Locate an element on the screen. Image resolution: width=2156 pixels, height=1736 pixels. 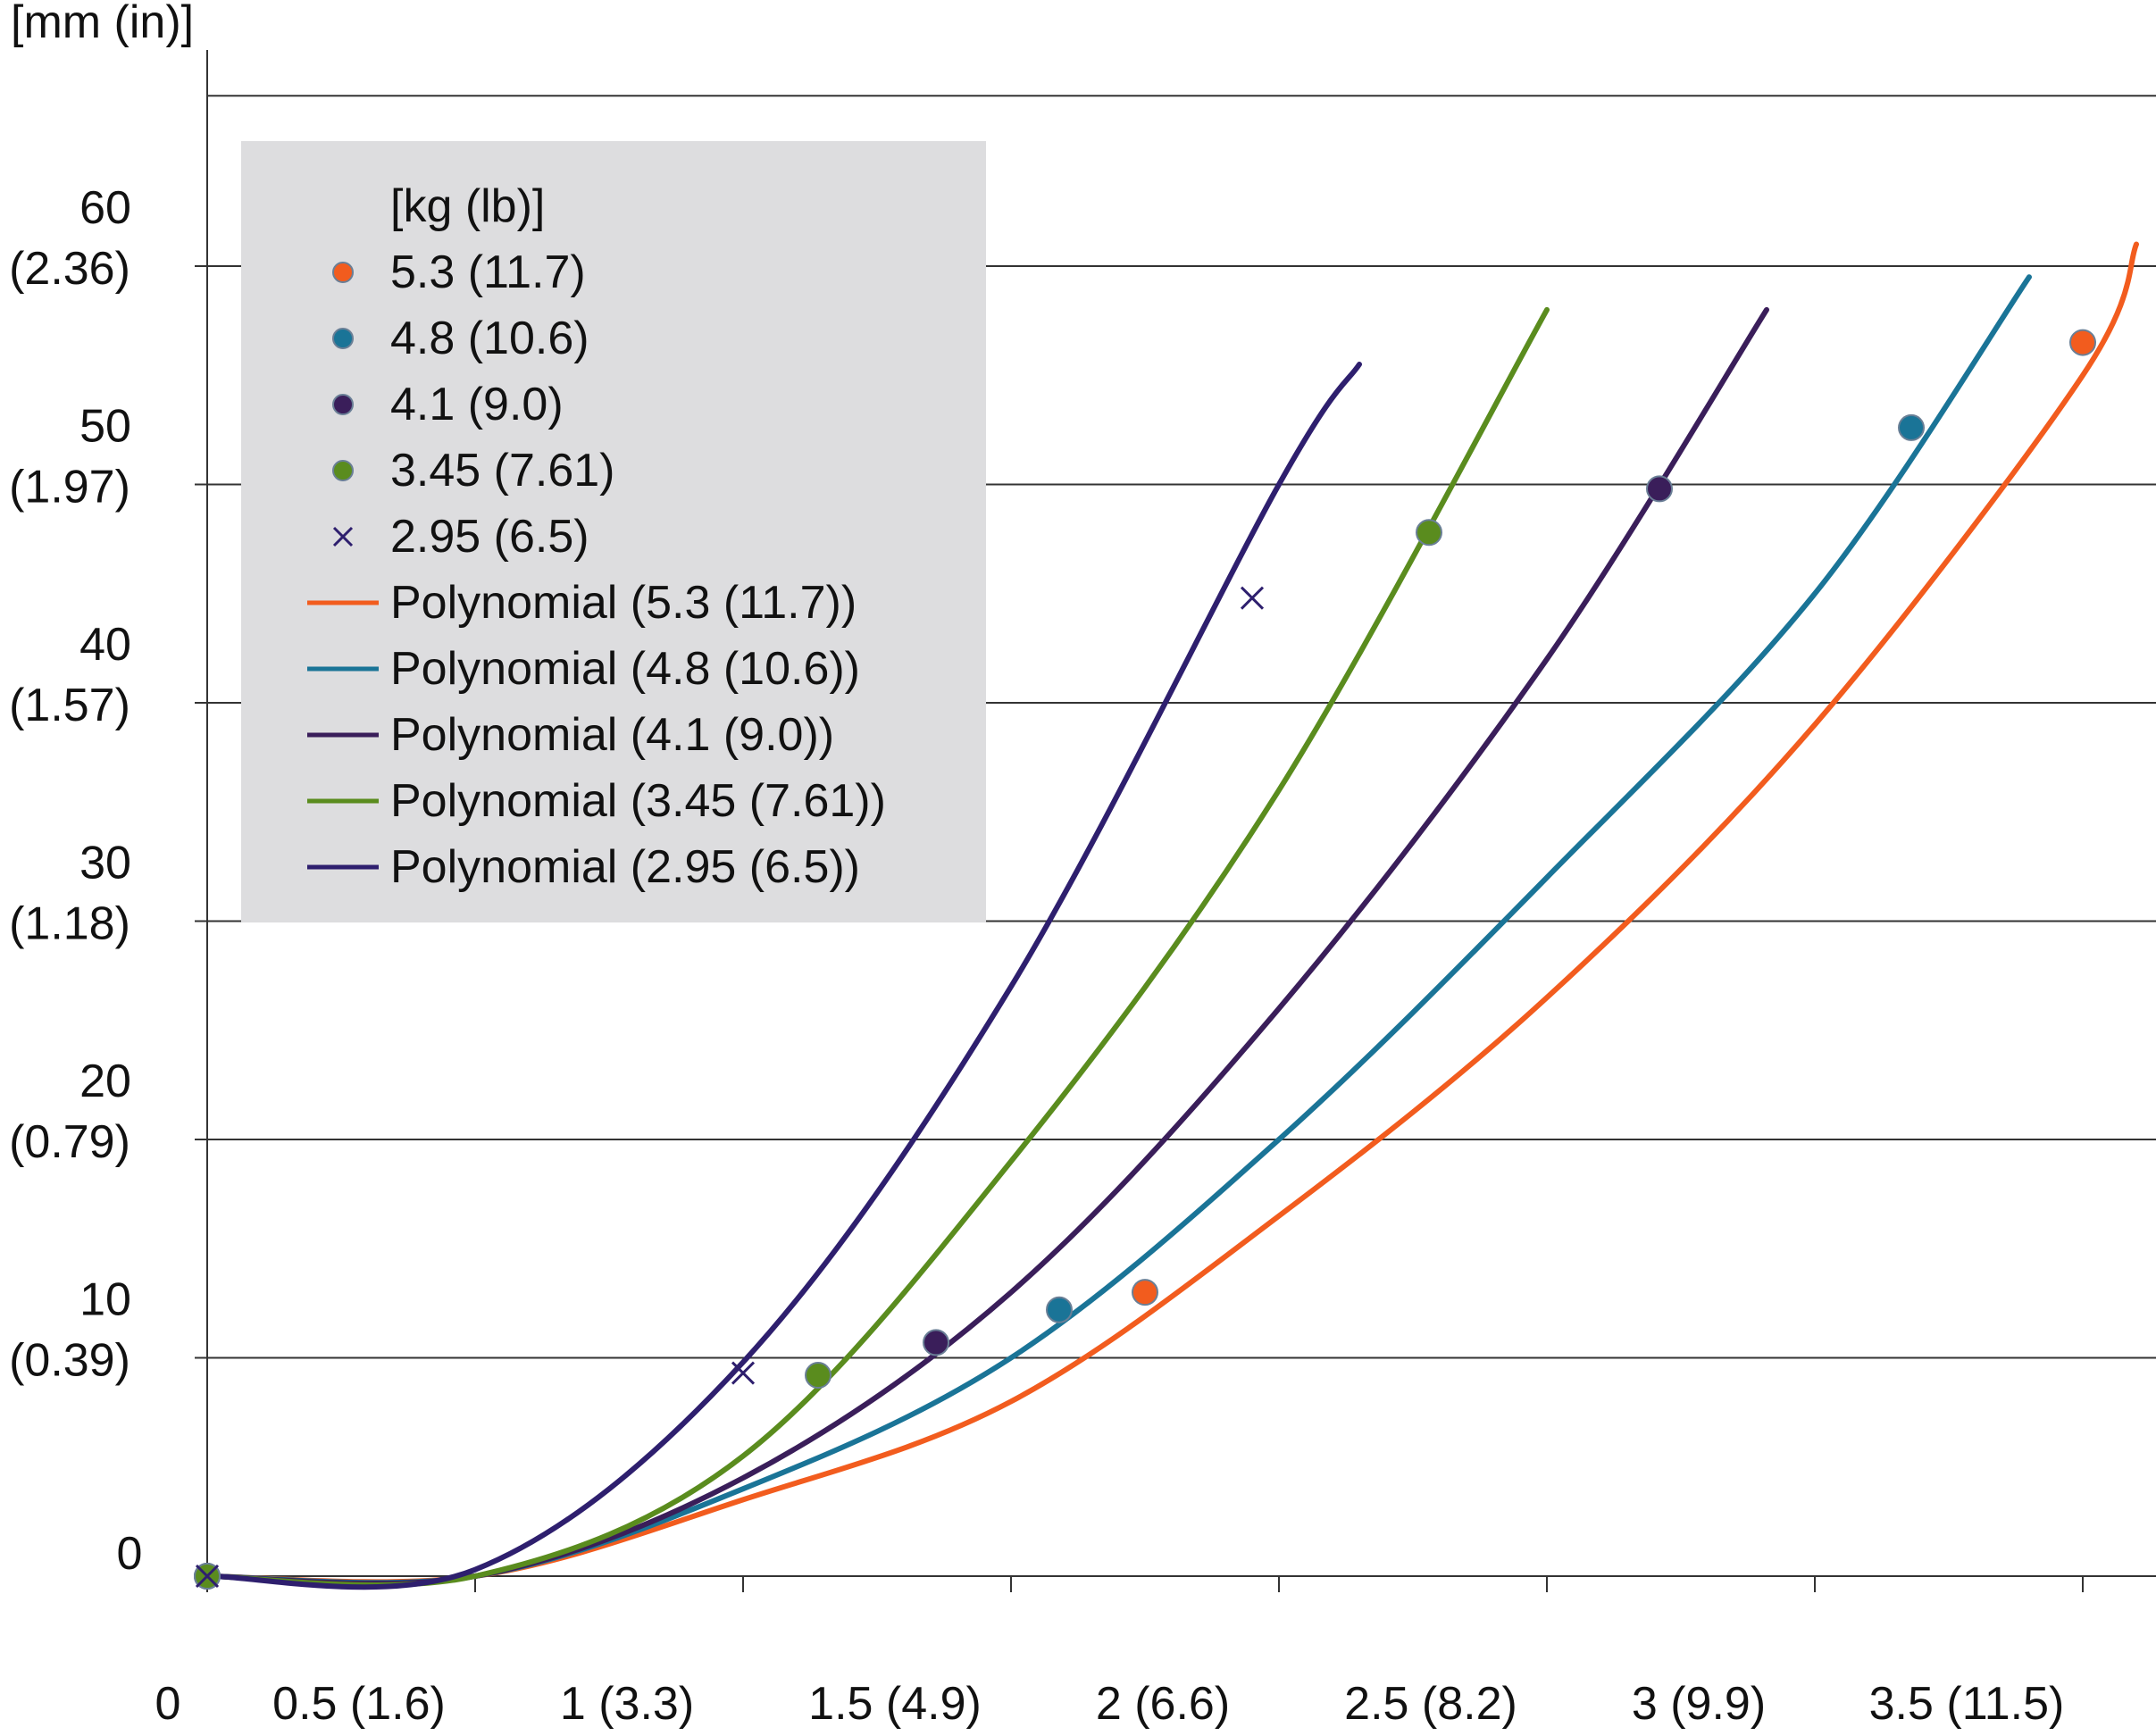
x-tick-label-7: 3.5 (11.5) is located at coordinates (1967, 1704).